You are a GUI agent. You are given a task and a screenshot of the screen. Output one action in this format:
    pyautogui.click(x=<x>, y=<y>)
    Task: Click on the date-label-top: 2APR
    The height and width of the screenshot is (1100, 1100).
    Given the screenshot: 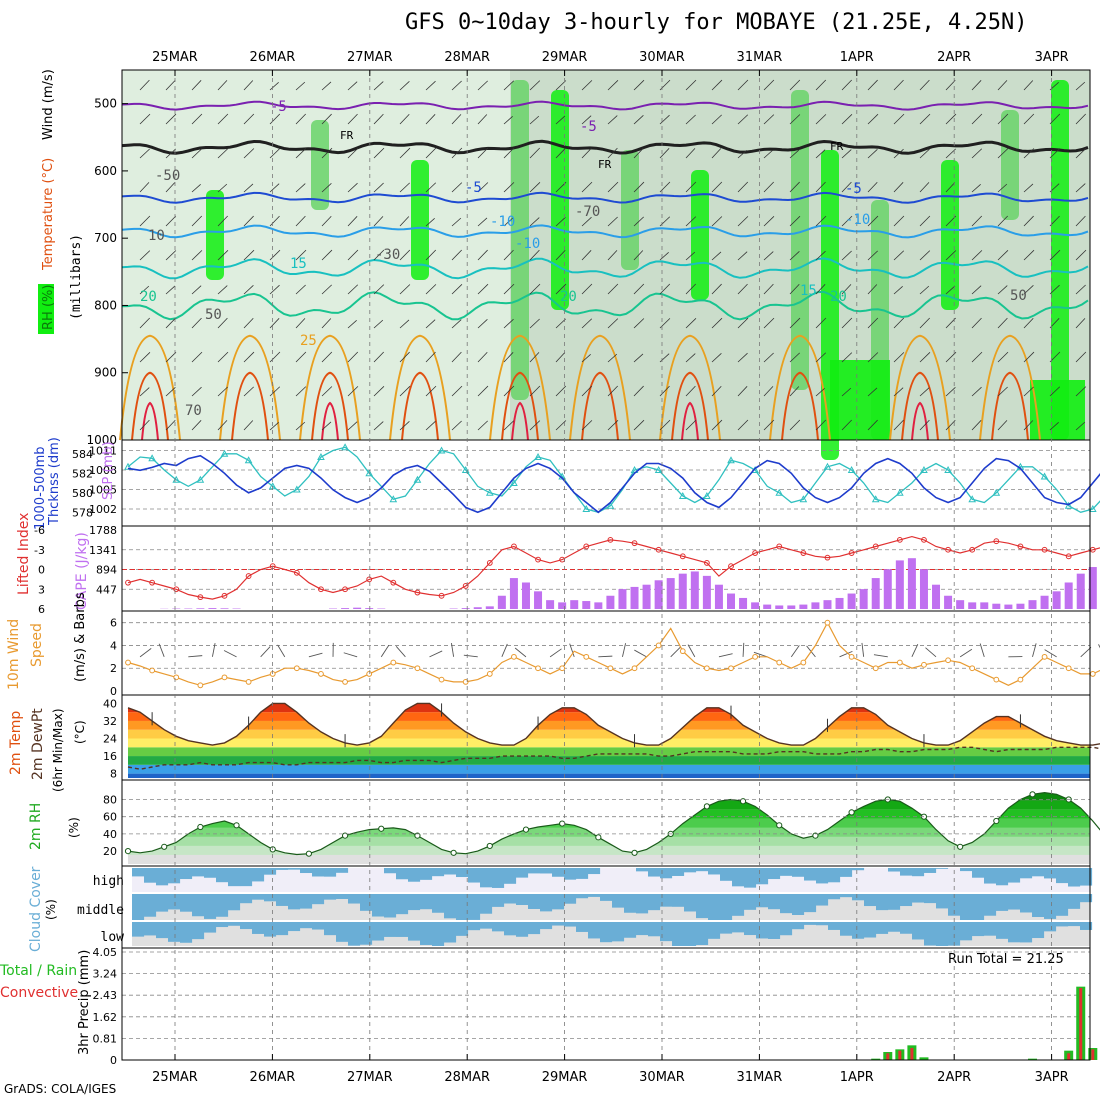 What is the action you would take?
    pyautogui.click(x=954, y=57)
    